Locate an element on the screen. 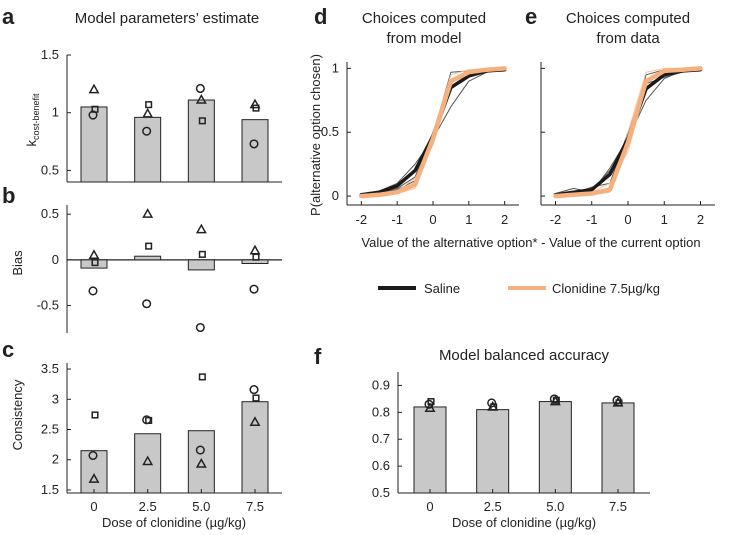 This screenshot has height=535, width=742. panel-c-ytick-label: 2.5 is located at coordinates (50, 429).